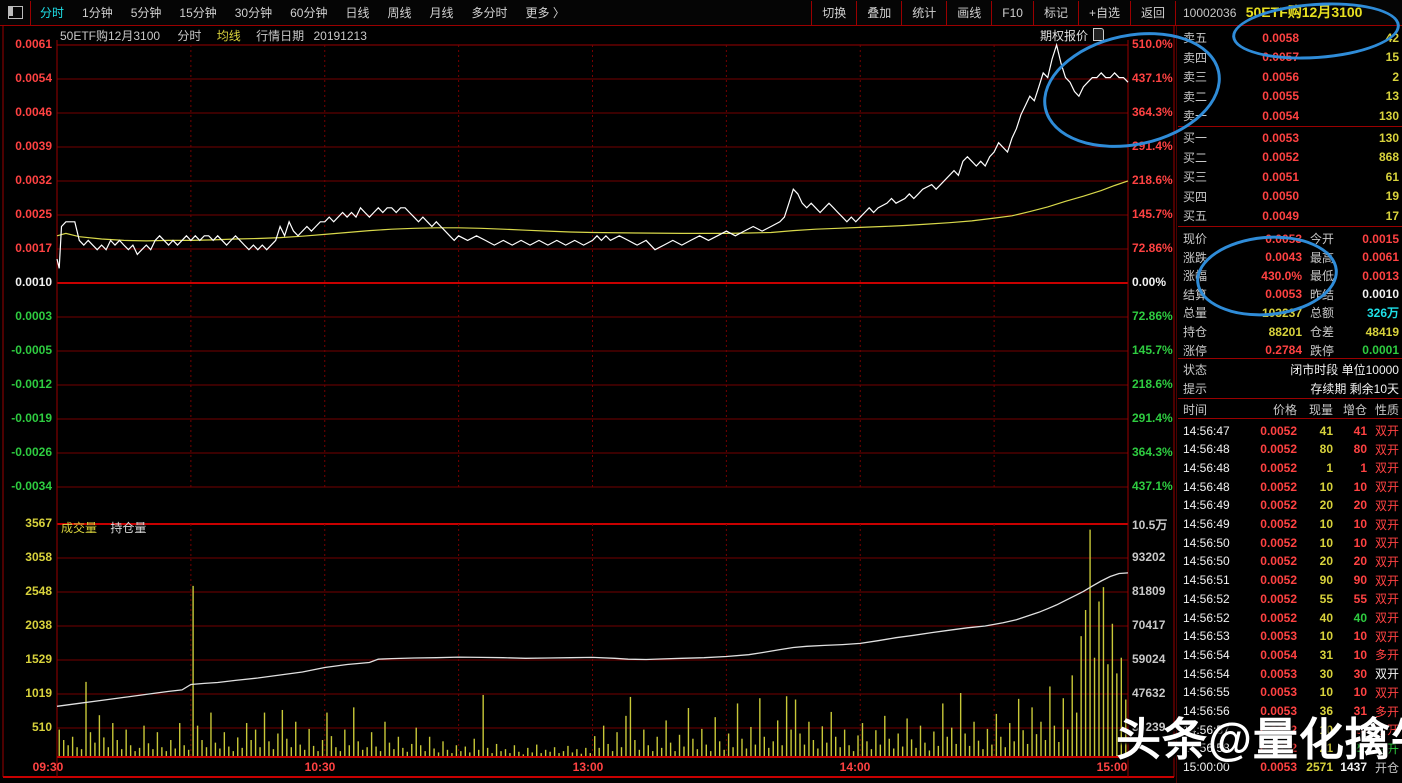  I want to click on tape-row-18: 14:56:58 0.0052 21 21 空开, so click(1291, 748).